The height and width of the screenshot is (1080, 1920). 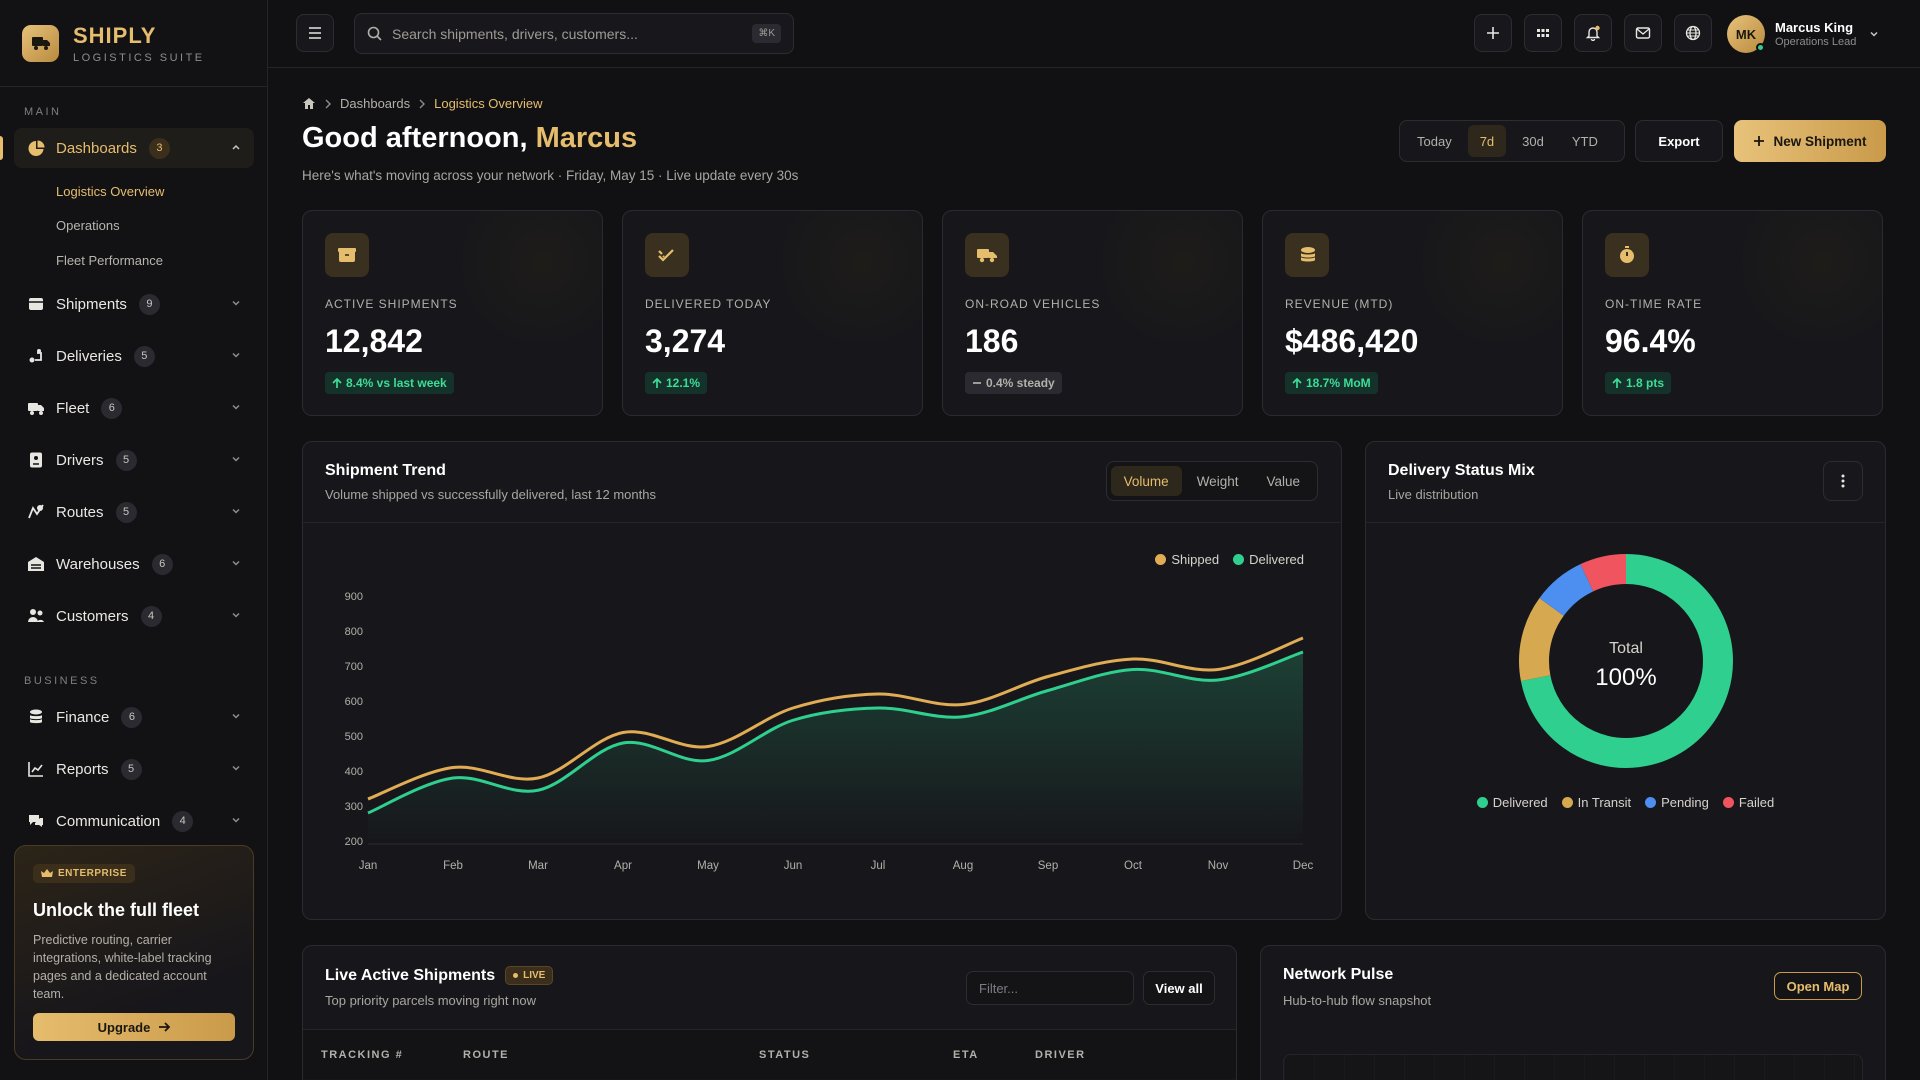 I want to click on sidebar-item-dashboards: Dashboards 3, so click(x=134, y=148).